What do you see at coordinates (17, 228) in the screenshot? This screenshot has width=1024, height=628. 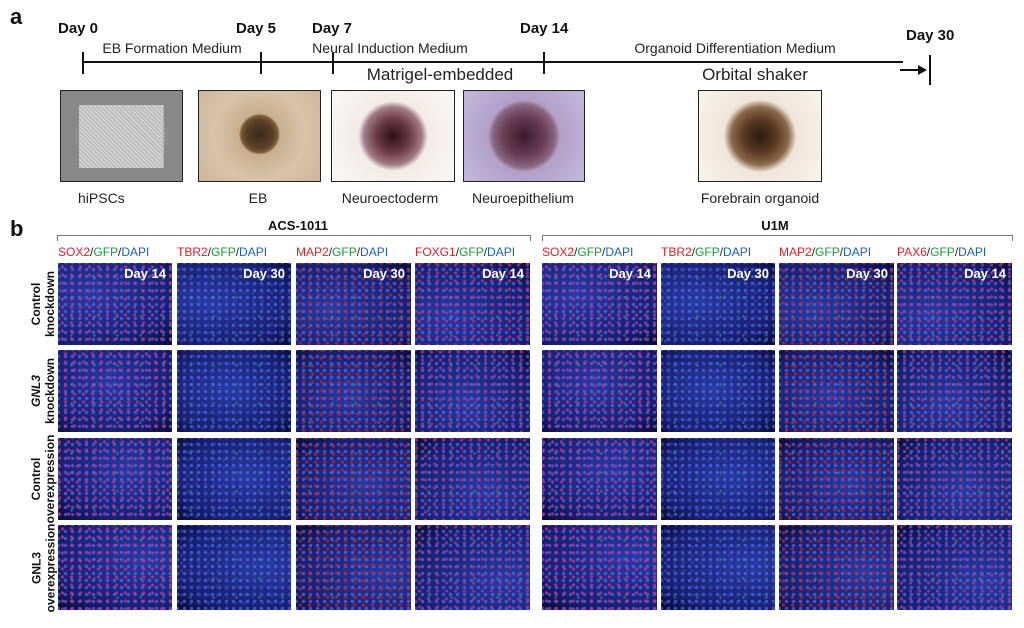 I see `panel-label: b` at bounding box center [17, 228].